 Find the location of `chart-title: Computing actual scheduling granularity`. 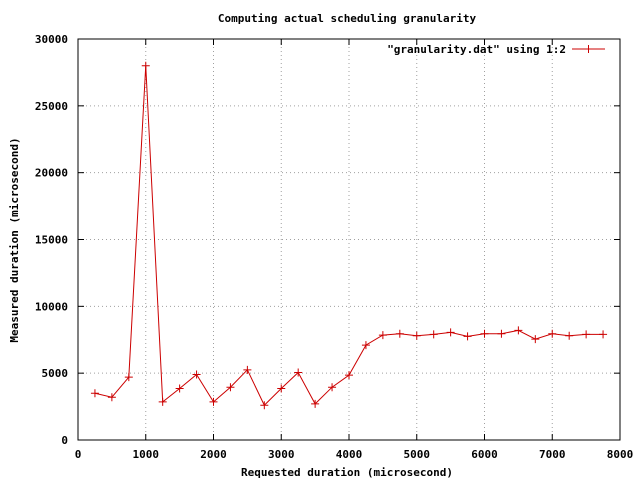

chart-title: Computing actual scheduling granularity is located at coordinates (347, 18).